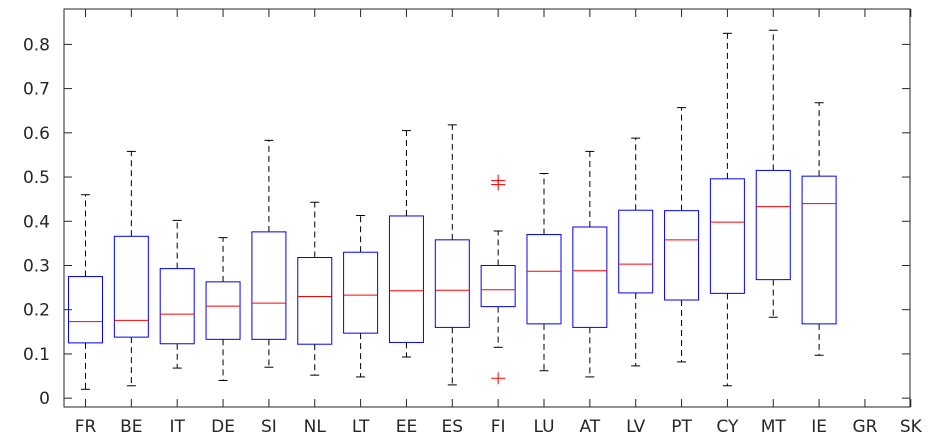  What do you see at coordinates (681, 427) in the screenshot?
I see `x-tick-label: PT` at bounding box center [681, 427].